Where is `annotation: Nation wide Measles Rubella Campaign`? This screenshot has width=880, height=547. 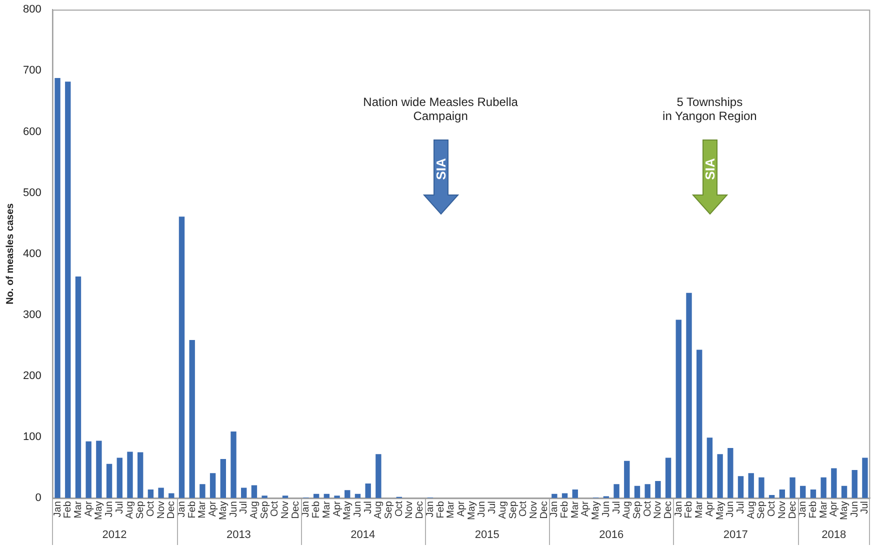
annotation: Nation wide Measles Rubella Campaign is located at coordinates (440, 109).